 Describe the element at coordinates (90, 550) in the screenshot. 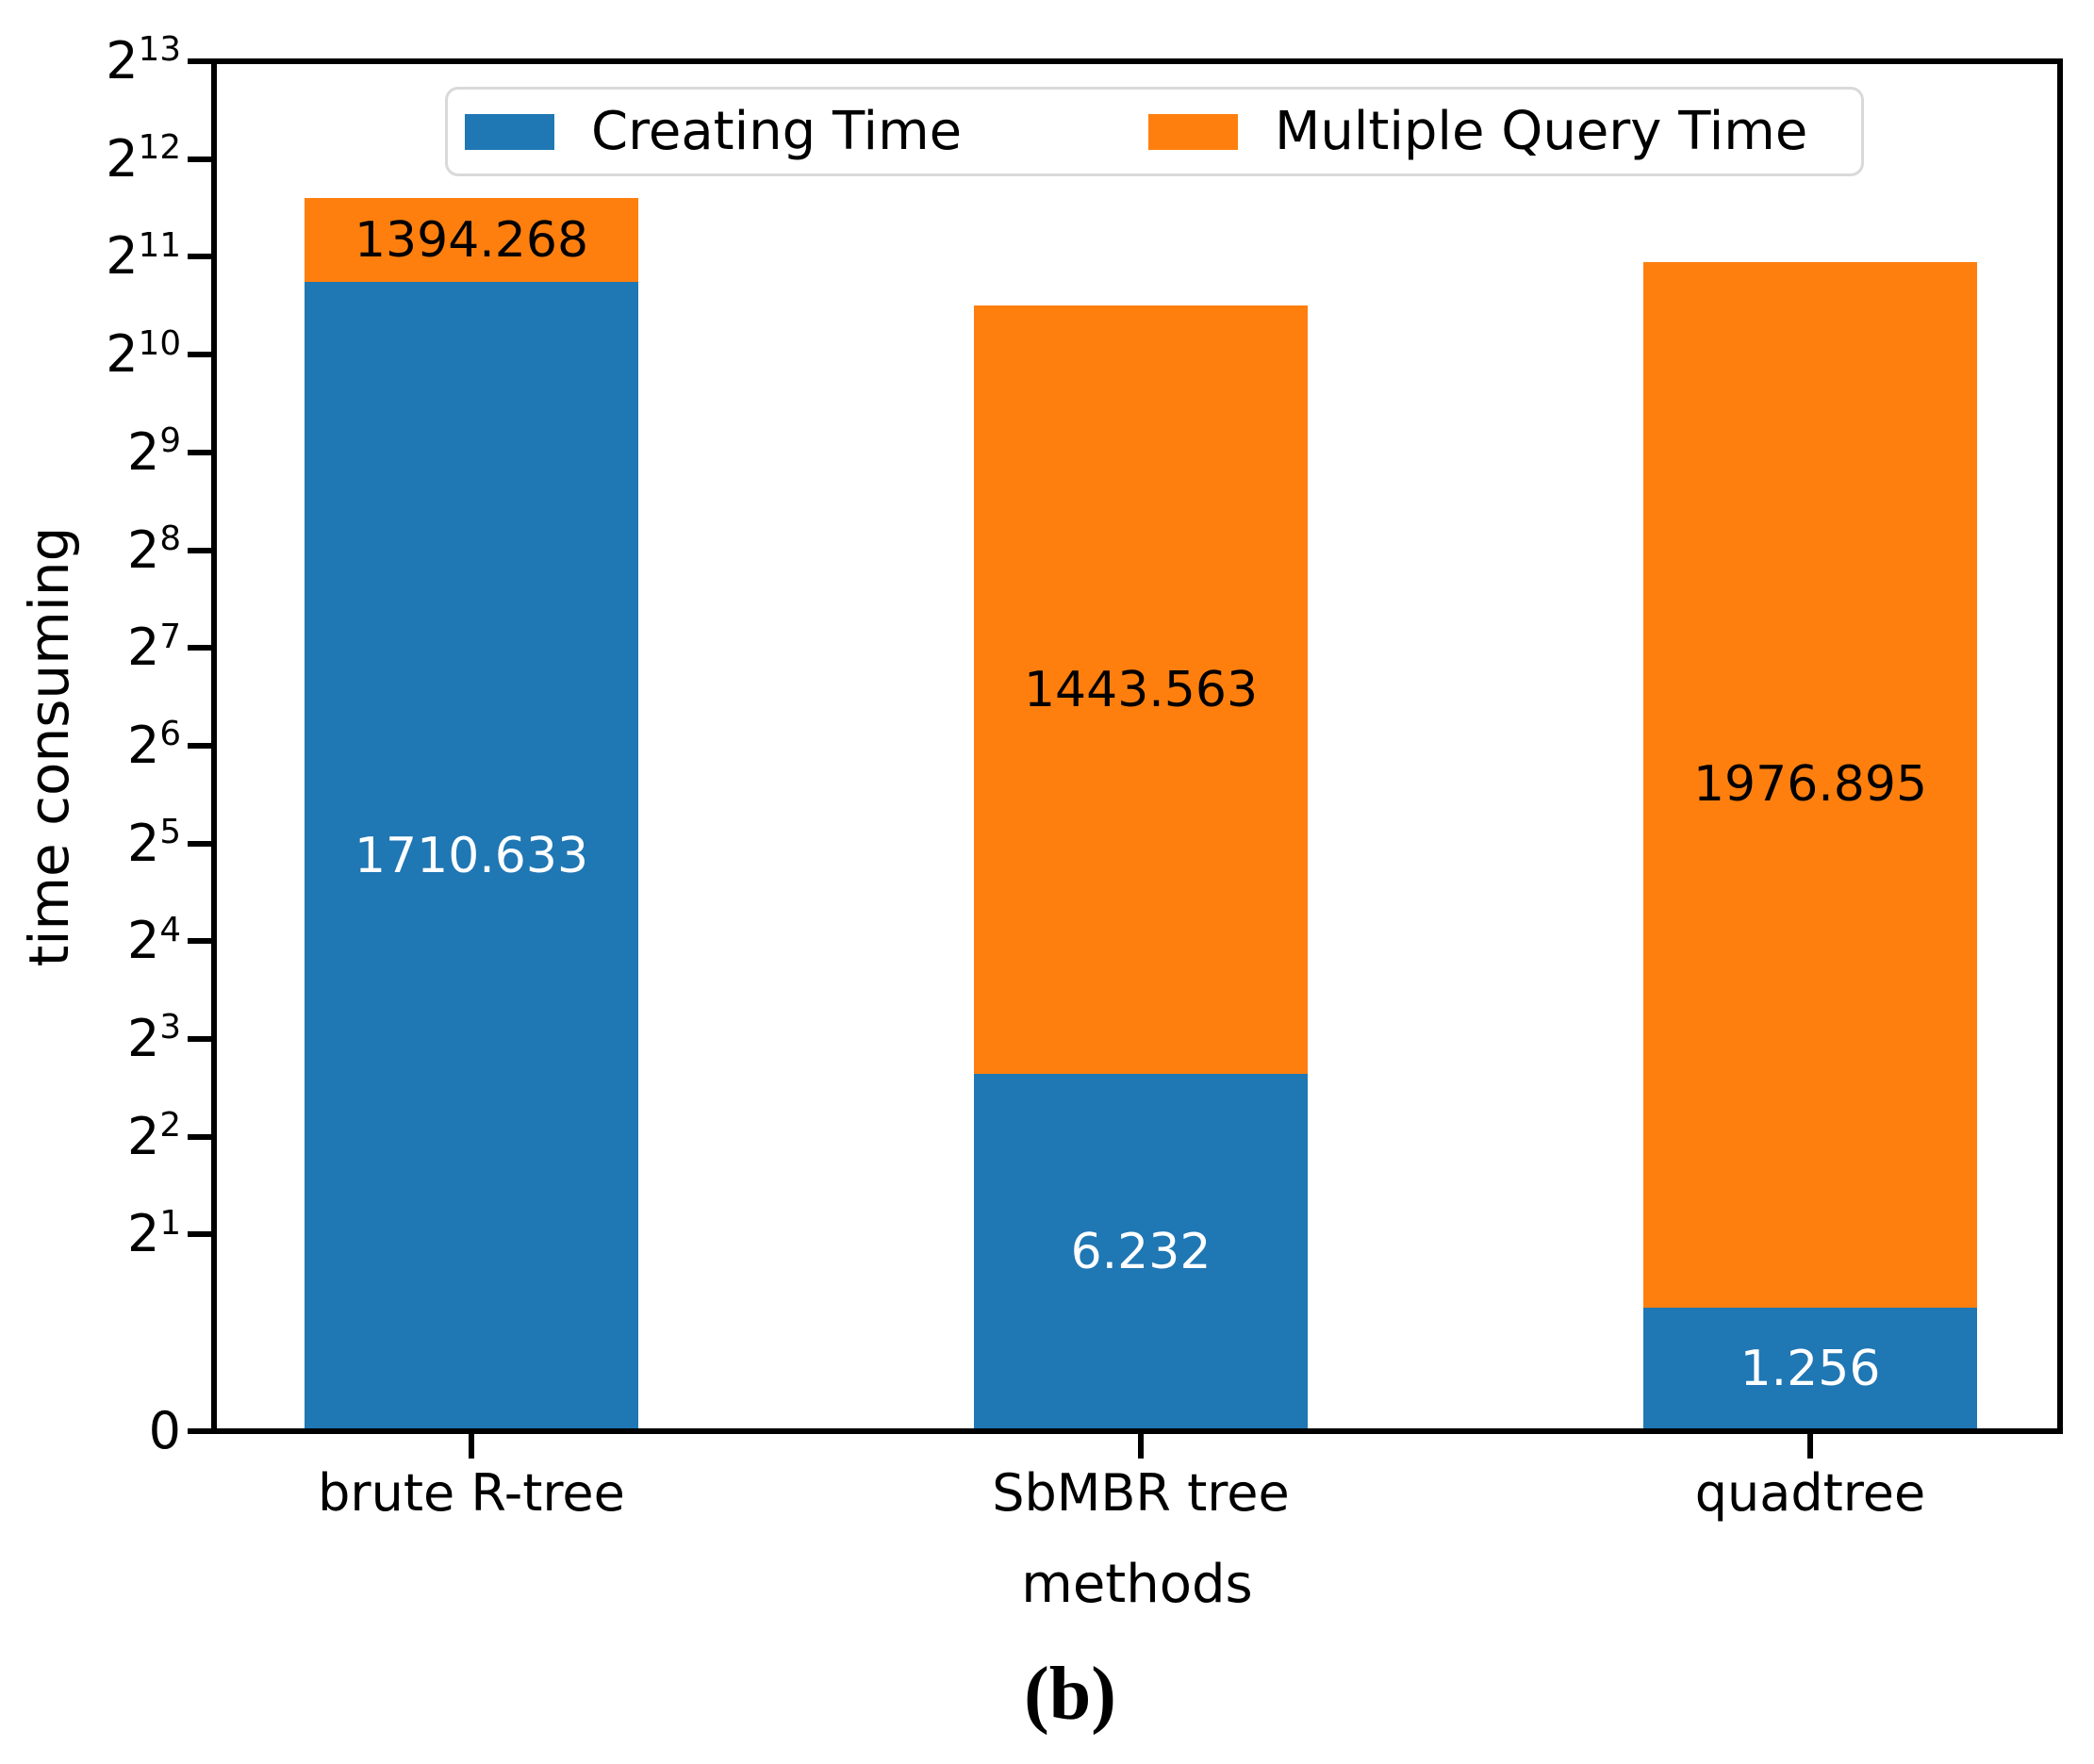

I see `y-tick-label: 28` at that location.